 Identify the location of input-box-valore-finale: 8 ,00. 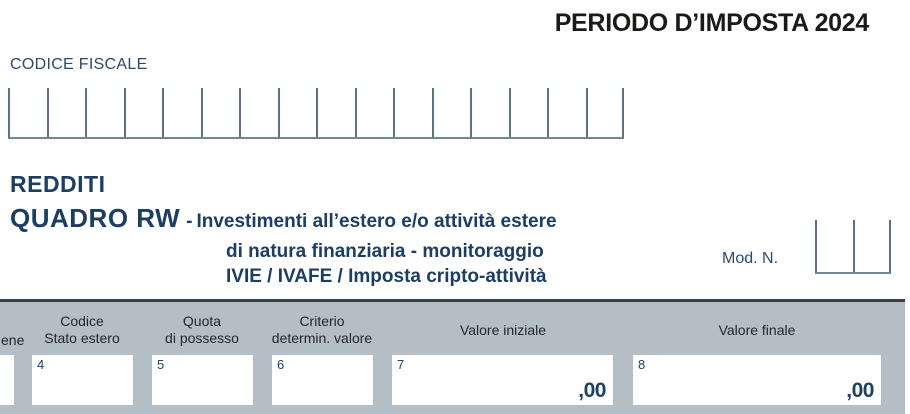
(757, 380).